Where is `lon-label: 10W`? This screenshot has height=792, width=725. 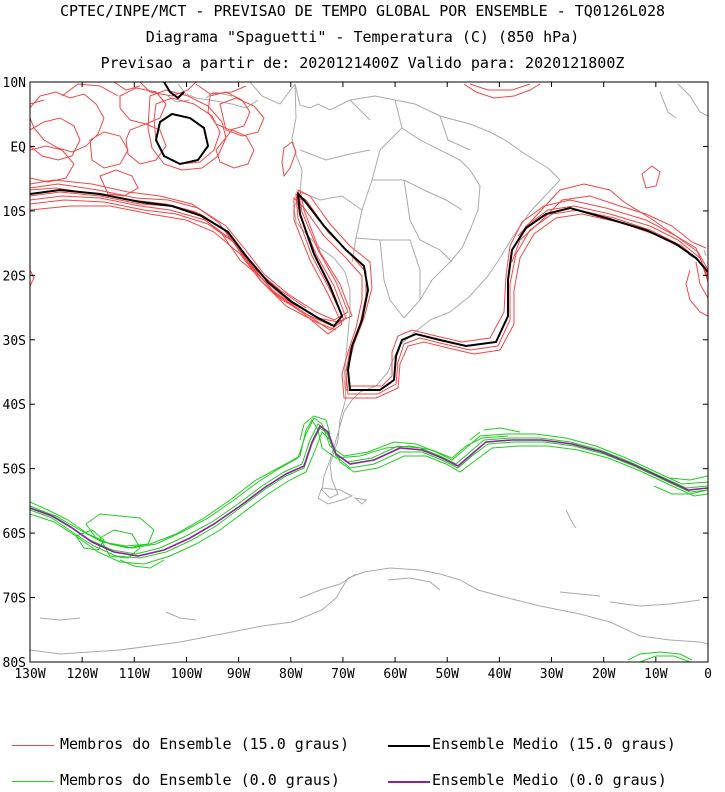
lon-label: 10W is located at coordinates (656, 674).